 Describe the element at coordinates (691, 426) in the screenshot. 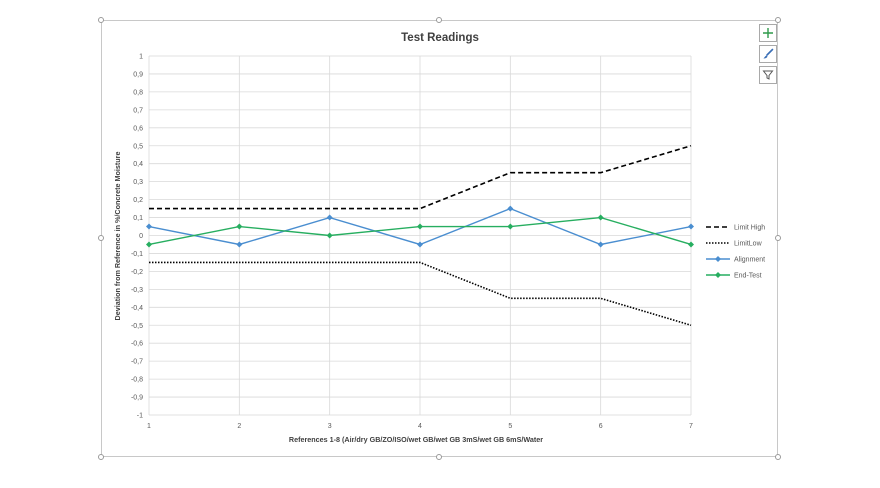

I see `x-tick-label: 7` at that location.